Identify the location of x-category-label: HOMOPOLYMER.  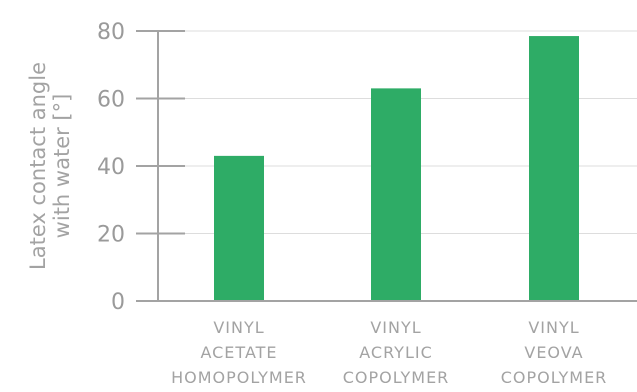
(239, 377).